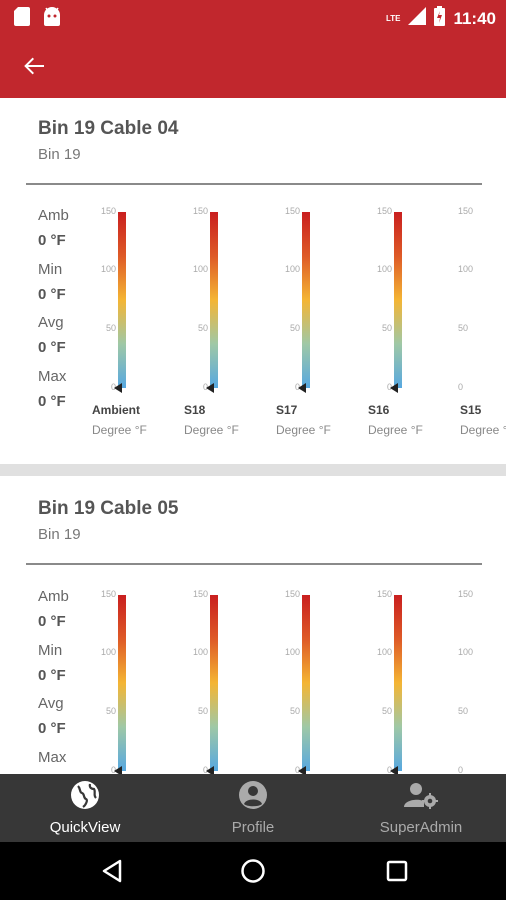 The image size is (506, 900). Describe the element at coordinates (52, 19) in the screenshot. I see `android-icon` at that location.